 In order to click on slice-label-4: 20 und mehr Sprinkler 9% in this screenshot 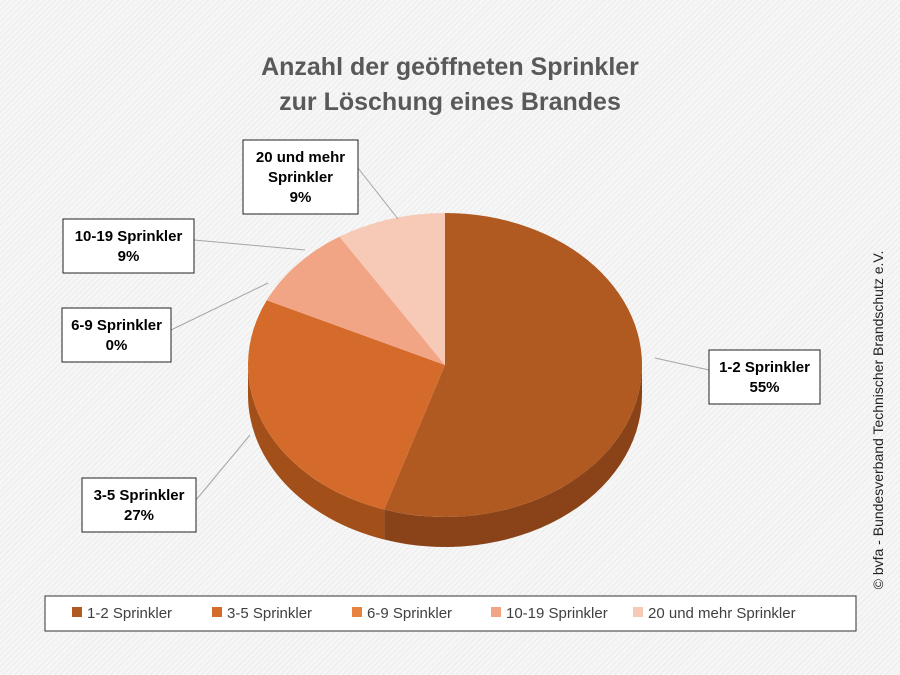, I will do `click(300, 177)`.